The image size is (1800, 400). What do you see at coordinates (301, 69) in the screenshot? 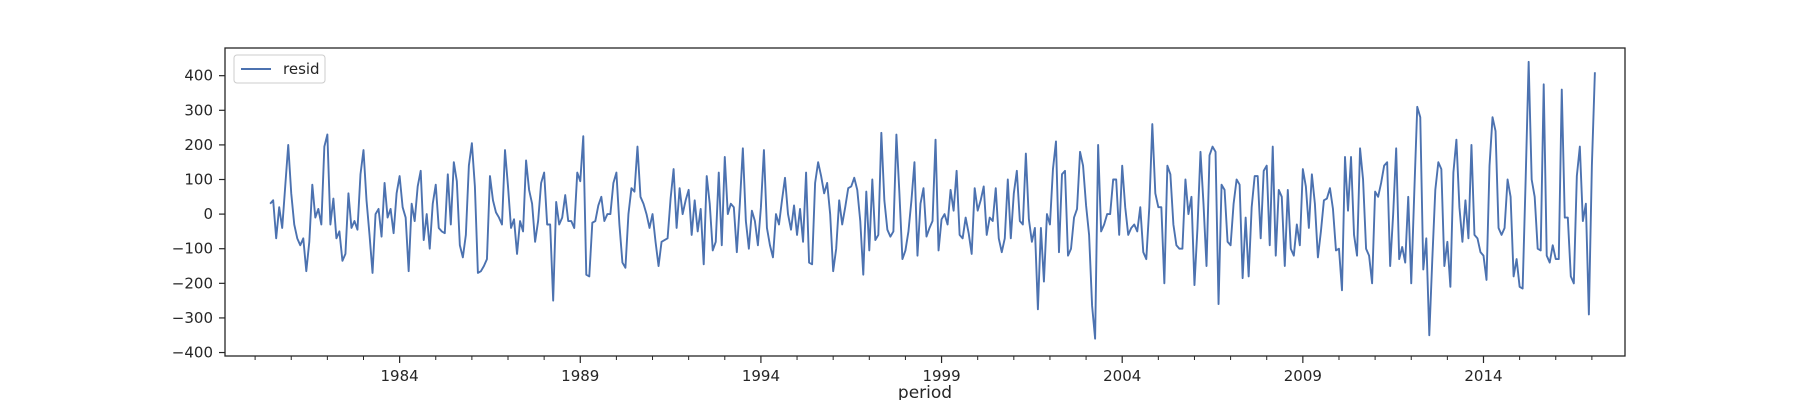
I see `legend-label-resid: resid` at bounding box center [301, 69].